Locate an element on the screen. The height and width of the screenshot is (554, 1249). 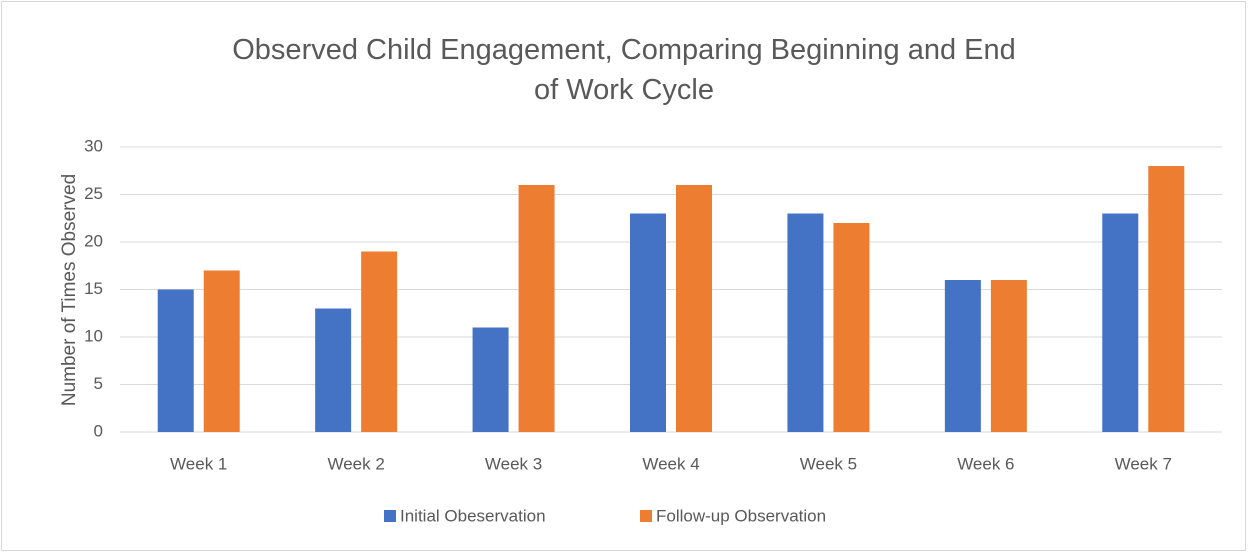
legend-label: Initial Obeservation is located at coordinates (473, 515).